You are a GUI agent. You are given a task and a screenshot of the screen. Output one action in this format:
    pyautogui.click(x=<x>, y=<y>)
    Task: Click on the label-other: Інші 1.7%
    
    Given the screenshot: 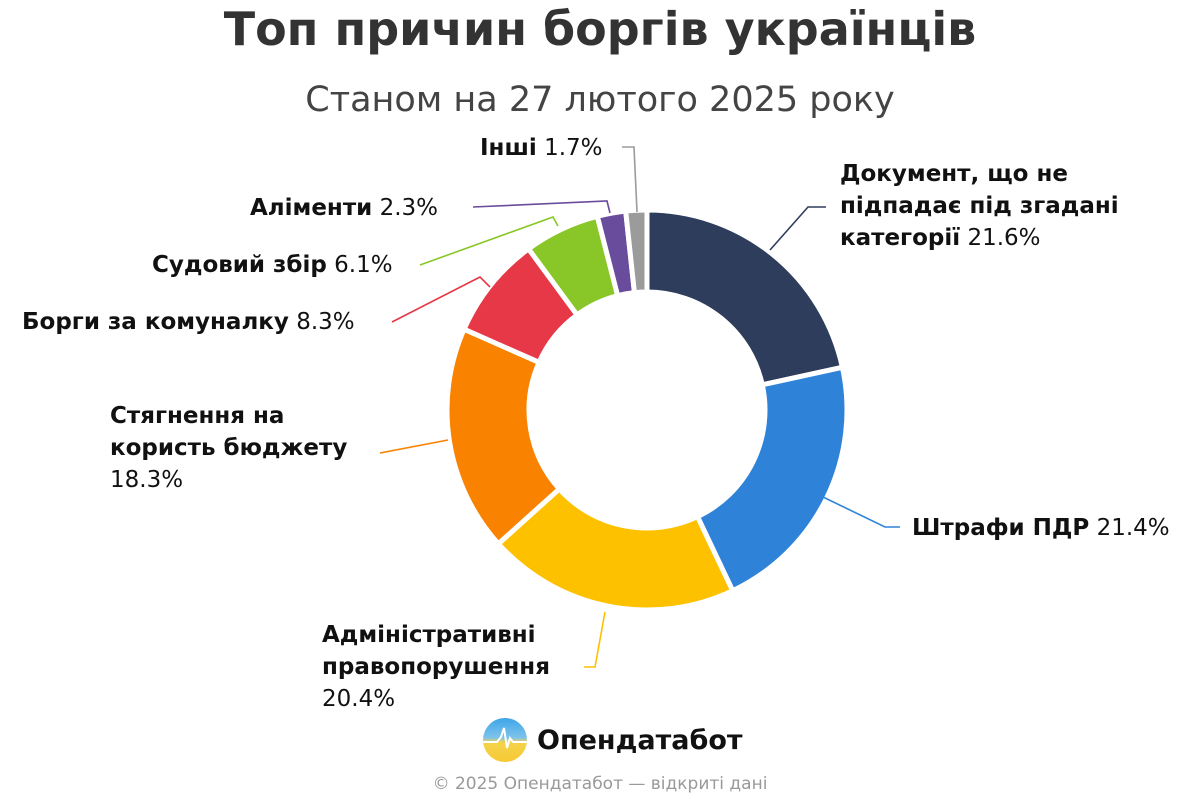 What is the action you would take?
    pyautogui.click(x=541, y=148)
    